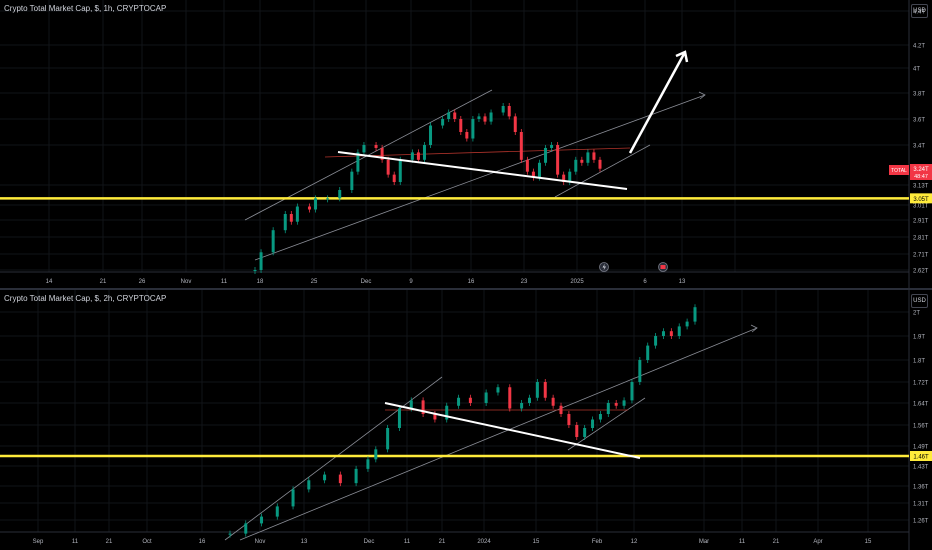 This screenshot has height=550, width=932. Describe the element at coordinates (921, 187) in the screenshot. I see `y-tick-label: 3.13T` at that location.